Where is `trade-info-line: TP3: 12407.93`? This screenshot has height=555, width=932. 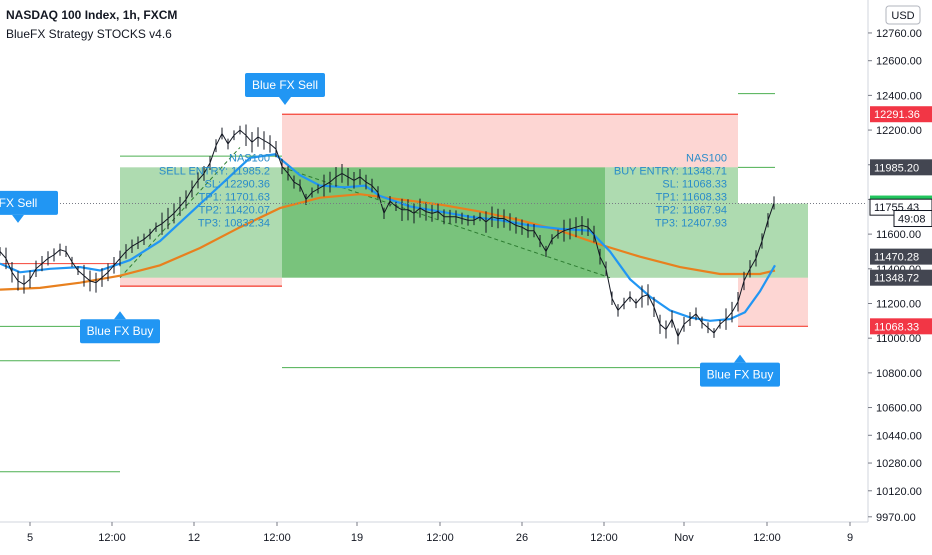 trade-info-line: TP3: 12407.93 is located at coordinates (691, 223).